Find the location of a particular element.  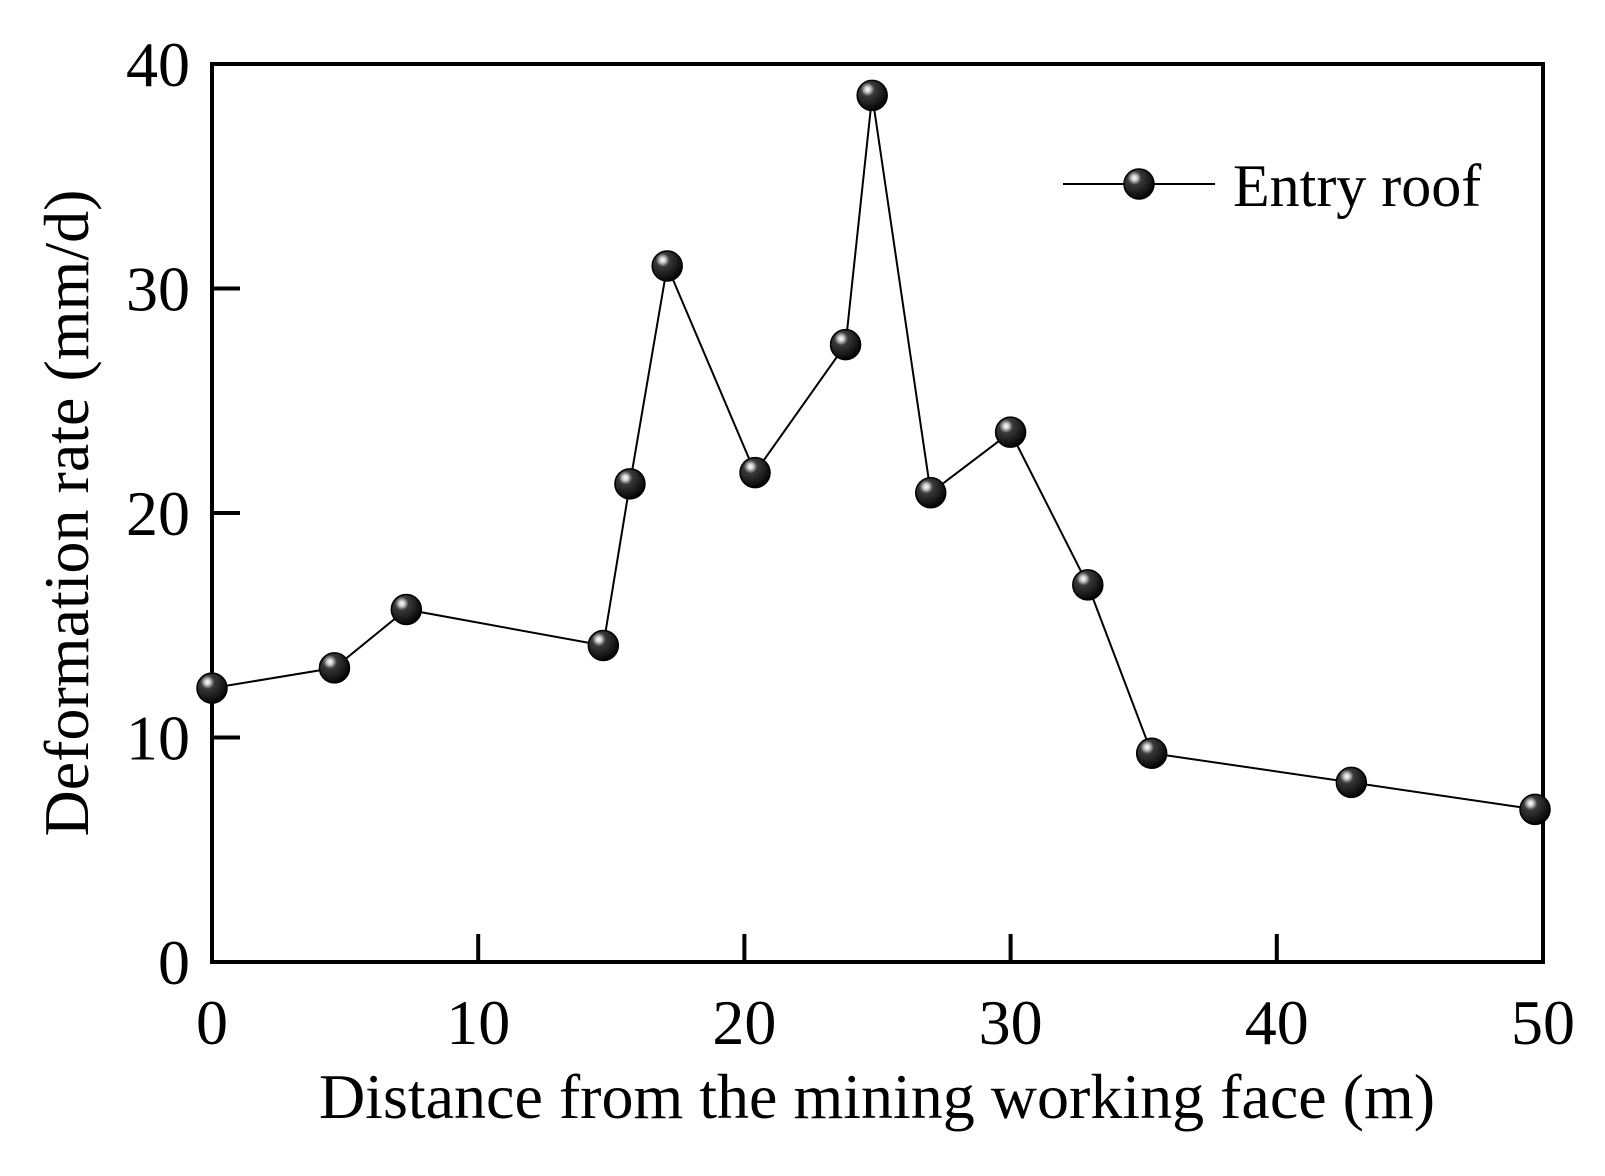

x-tick-label: 10 is located at coordinates (478, 1022).